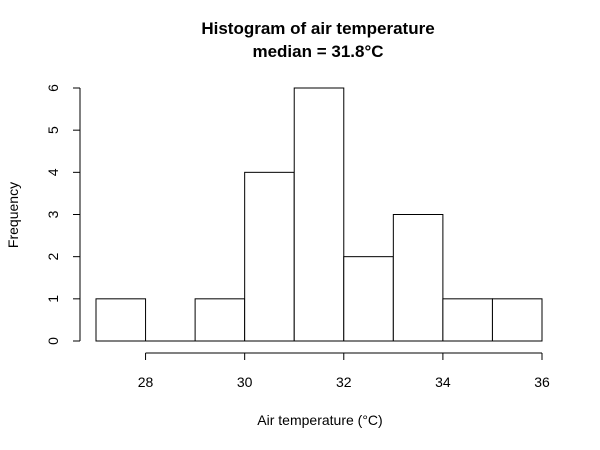 This screenshot has height=450, width=600. Describe the element at coordinates (53, 130) in the screenshot. I see `y-tick-label: 5` at that location.